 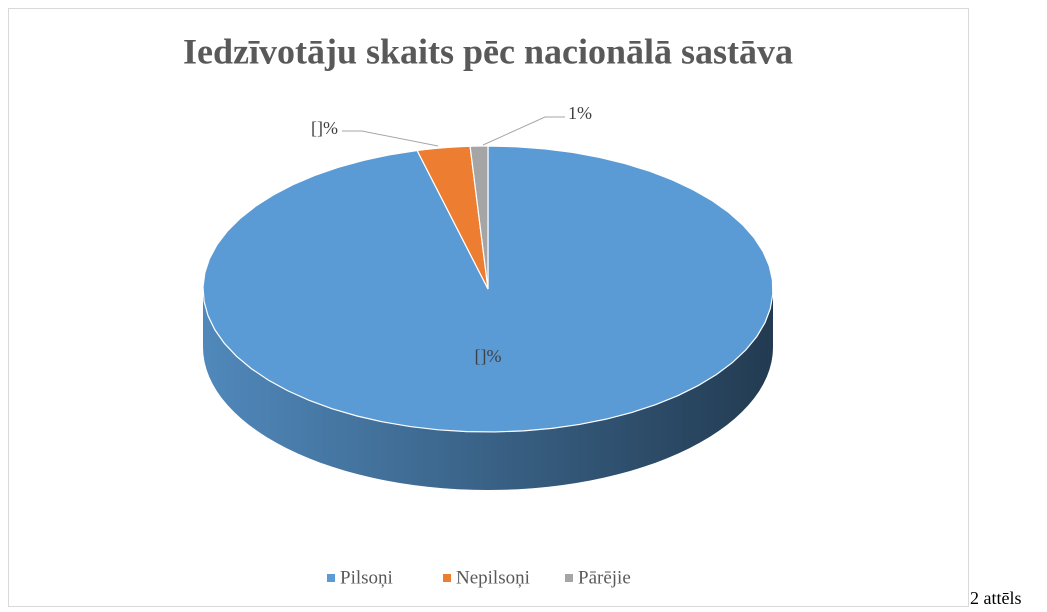 I want to click on chart-title: Iedzīvotāju skaits pēc nacionālā sastāva, so click(x=488, y=51).